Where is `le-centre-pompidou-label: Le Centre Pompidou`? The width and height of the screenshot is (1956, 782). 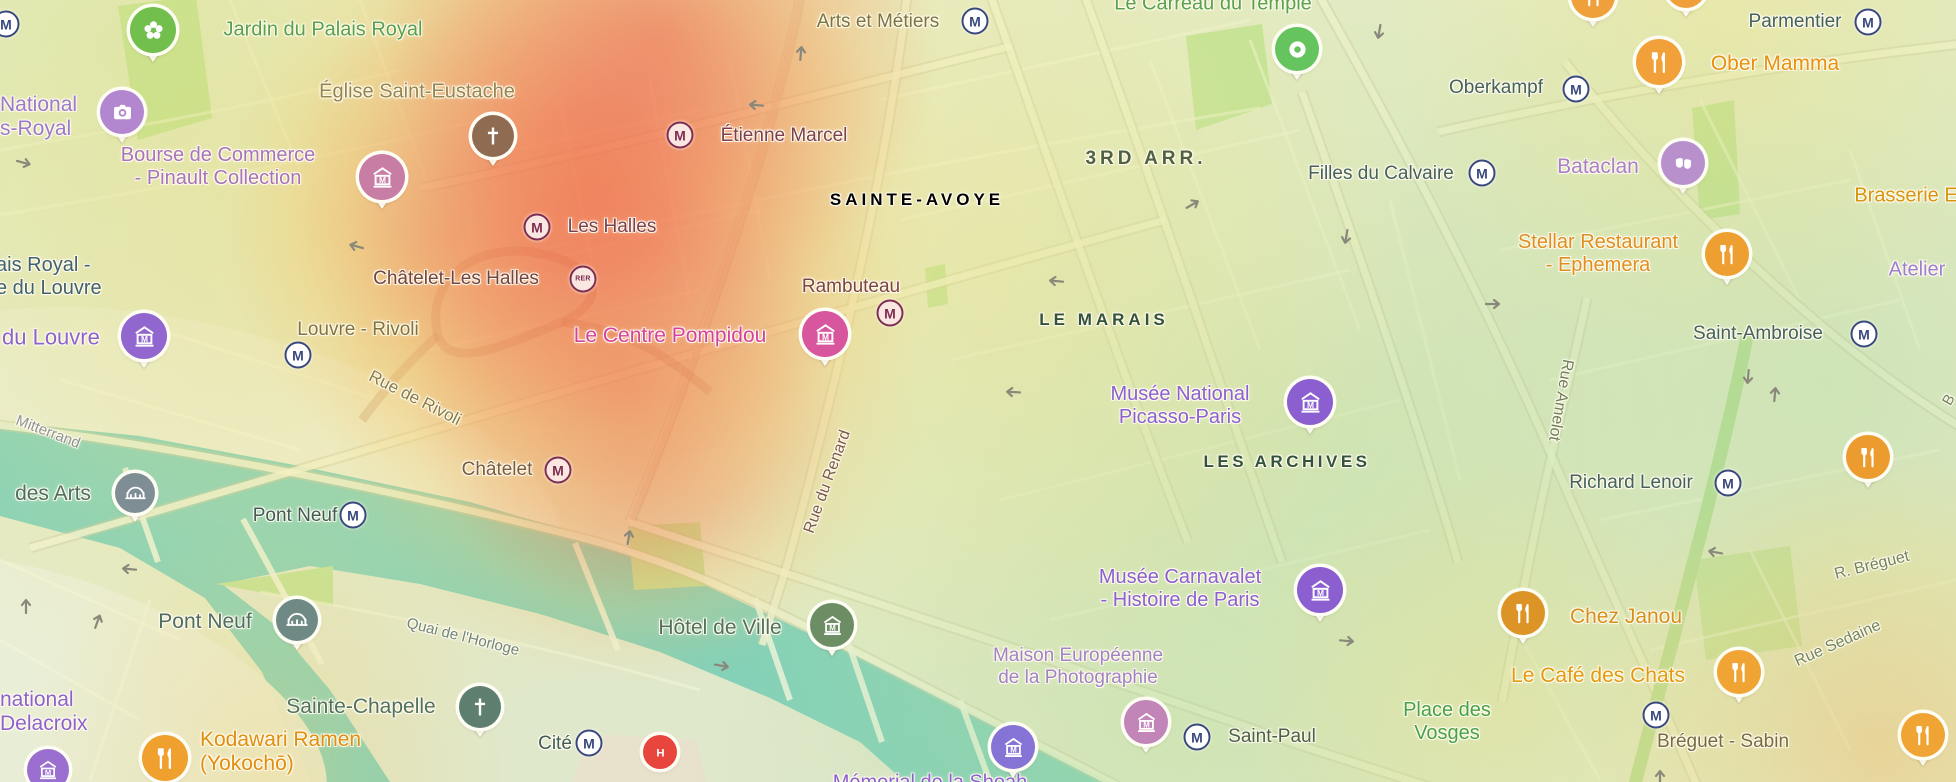
le-centre-pompidou-label: Le Centre Pompidou is located at coordinates (670, 335).